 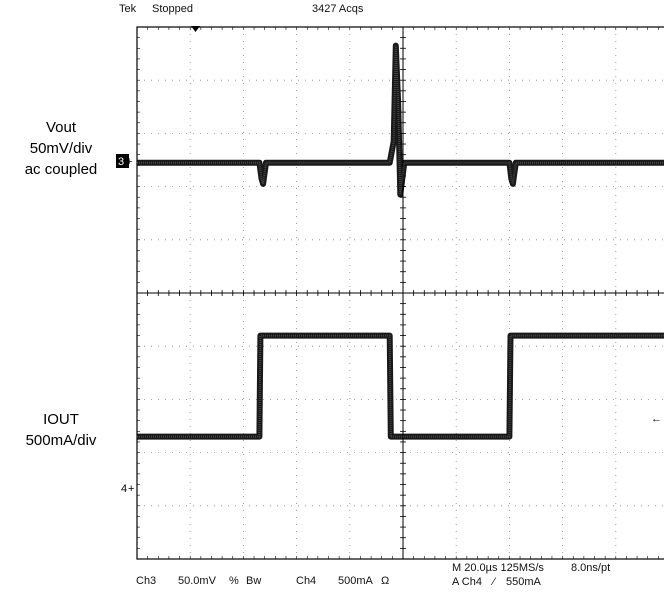 I want to click on ch4-marker-arrow: +, so click(x=131, y=489).